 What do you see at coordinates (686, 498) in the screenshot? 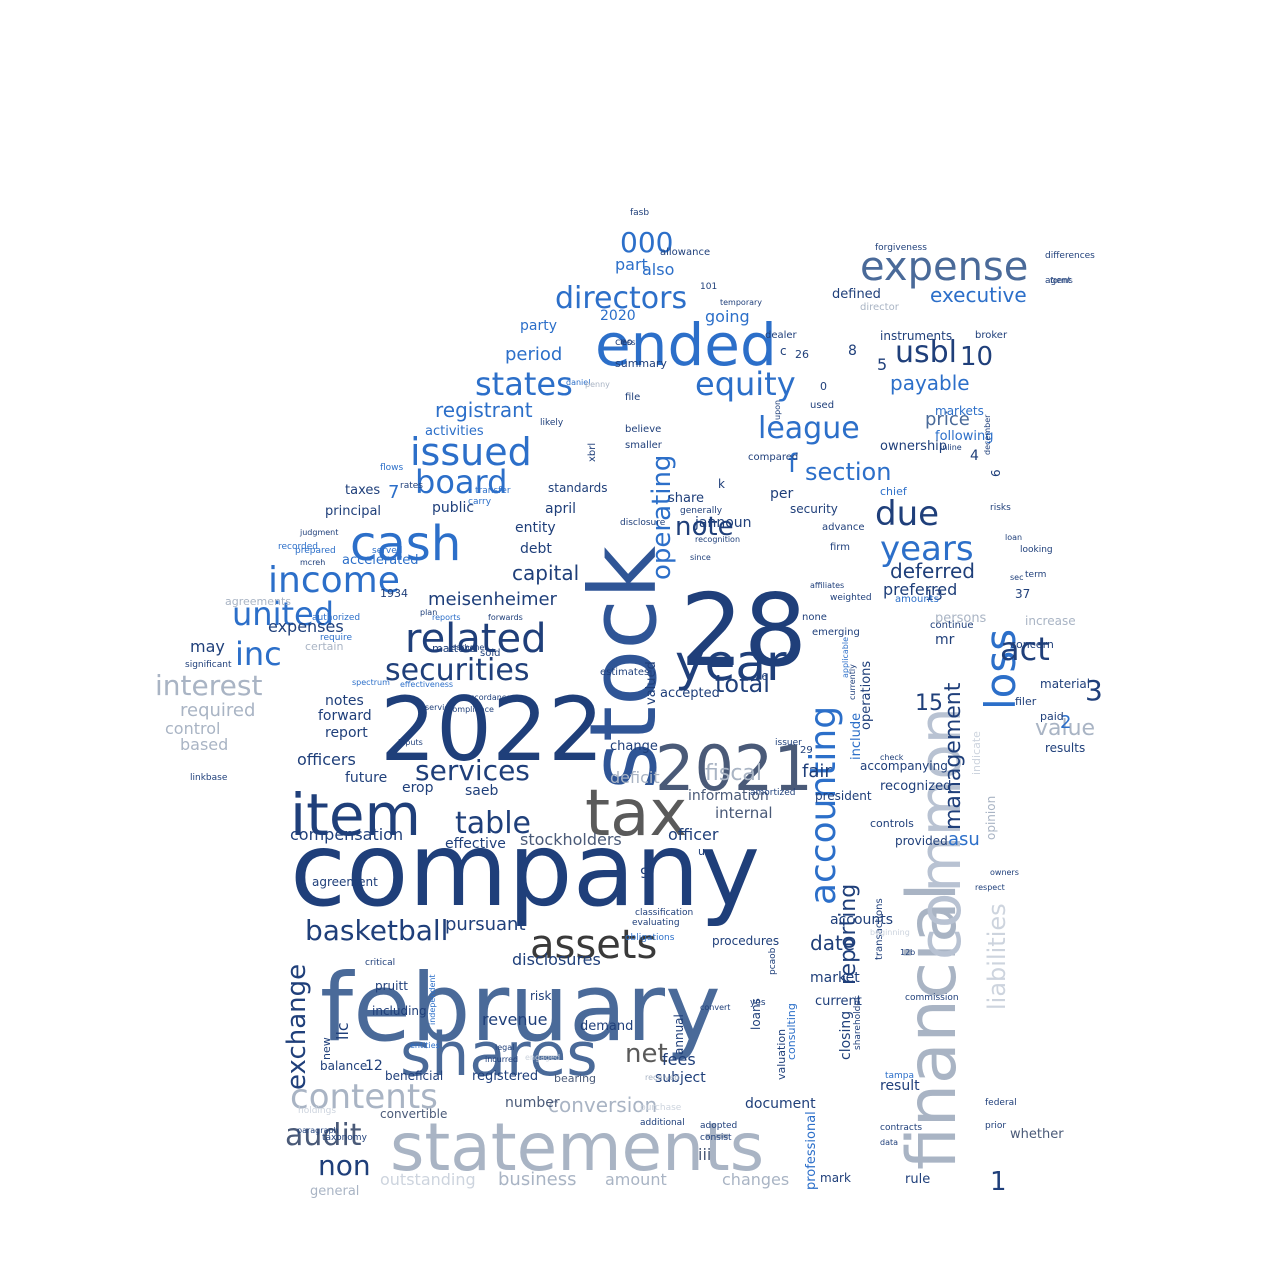
I see `word-share: share` at bounding box center [686, 498].